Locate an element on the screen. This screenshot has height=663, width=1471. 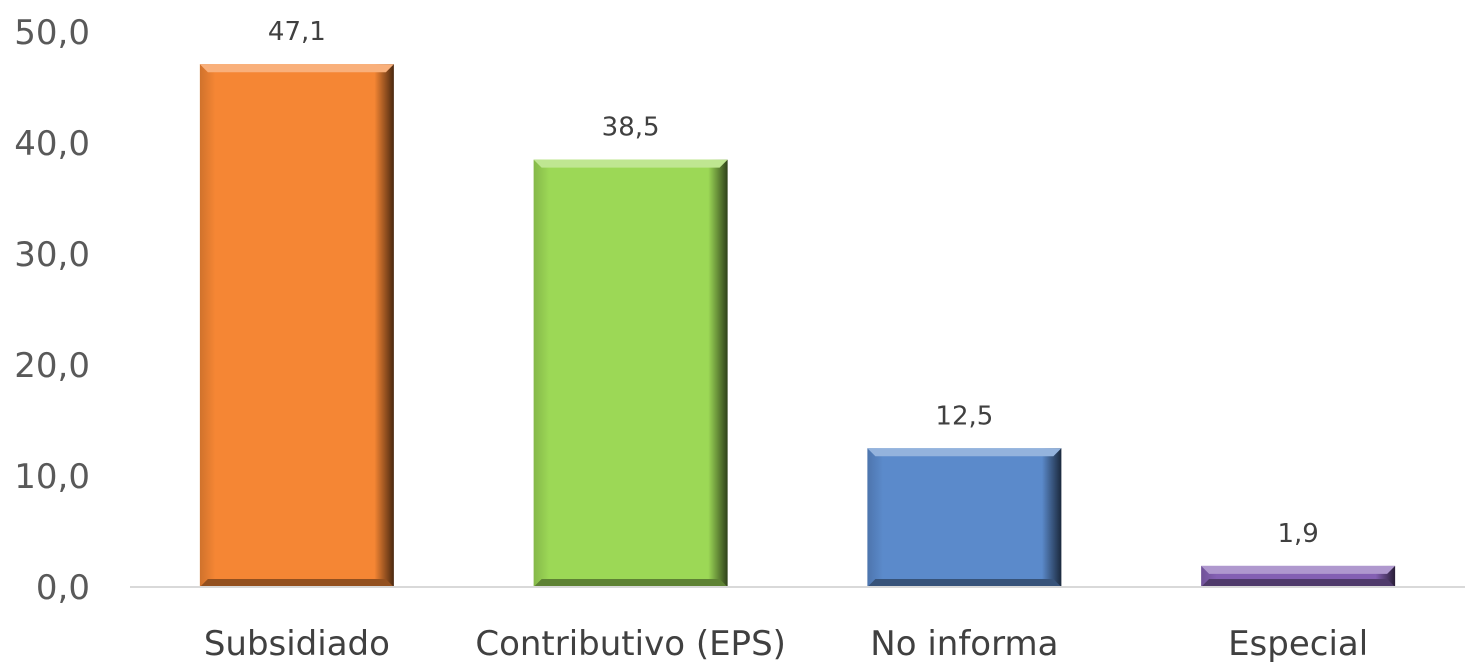
data-label: 47,1 is located at coordinates (297, 32).